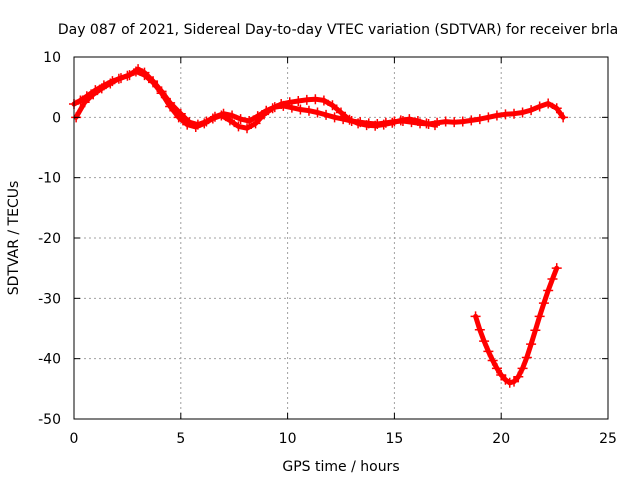 The width and height of the screenshot is (640, 480). I want to click on y-axis-label: SDTVAR / TECUs, so click(14, 238).